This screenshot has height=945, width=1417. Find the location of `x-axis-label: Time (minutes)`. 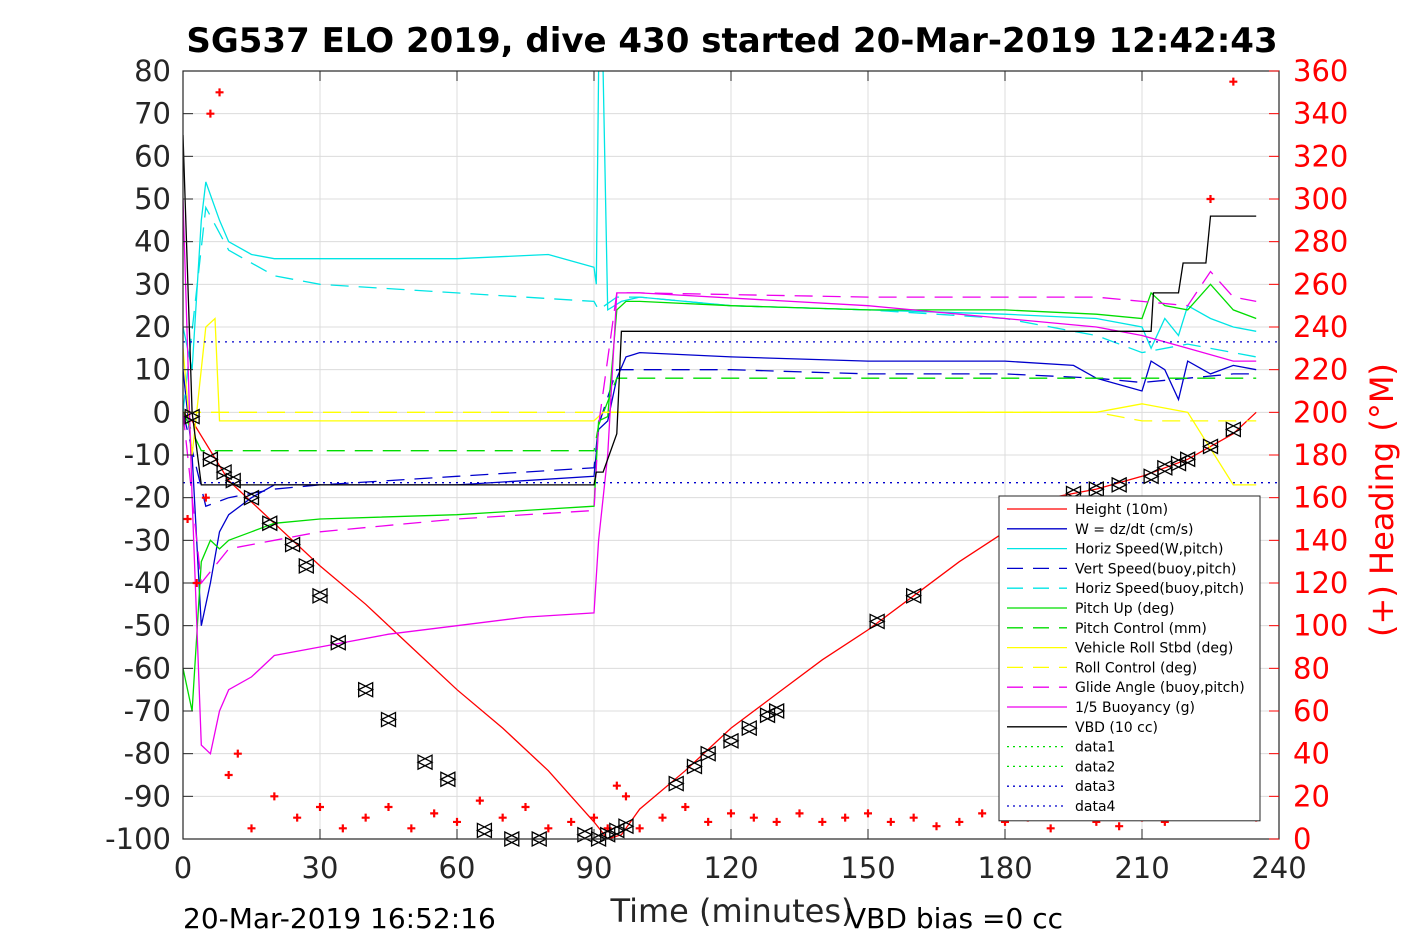

x-axis-label: Time (minutes) is located at coordinates (732, 911).